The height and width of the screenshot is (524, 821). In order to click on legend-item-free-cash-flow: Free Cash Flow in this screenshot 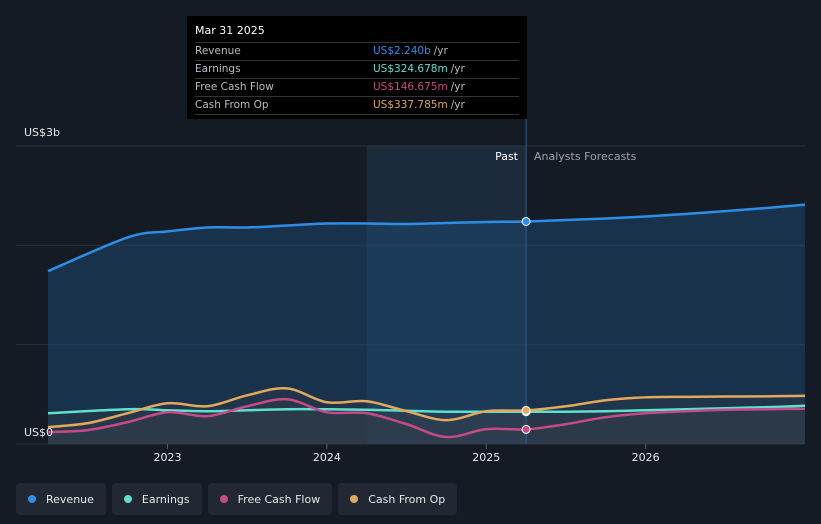, I will do `click(270, 499)`.